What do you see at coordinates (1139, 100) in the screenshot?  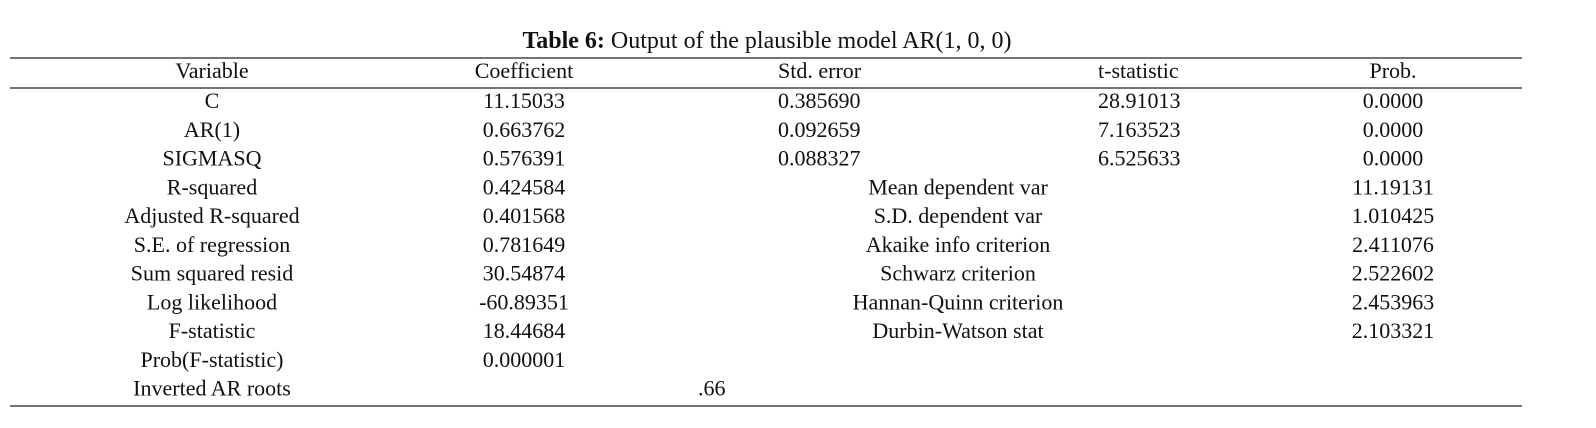 I see `cell: 28.91013` at bounding box center [1139, 100].